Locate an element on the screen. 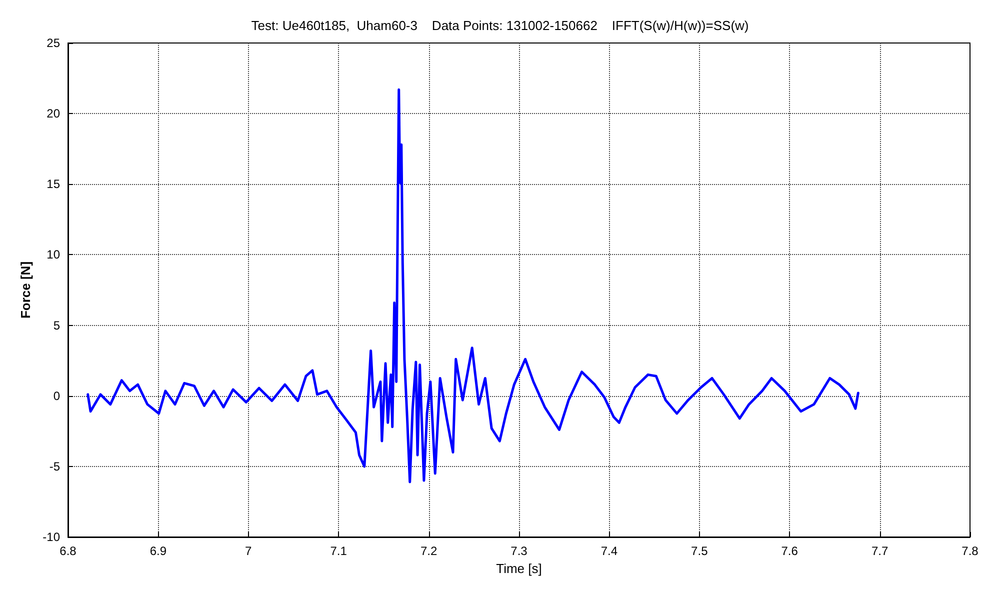  y-tick-label: -10 is located at coordinates (51, 537).